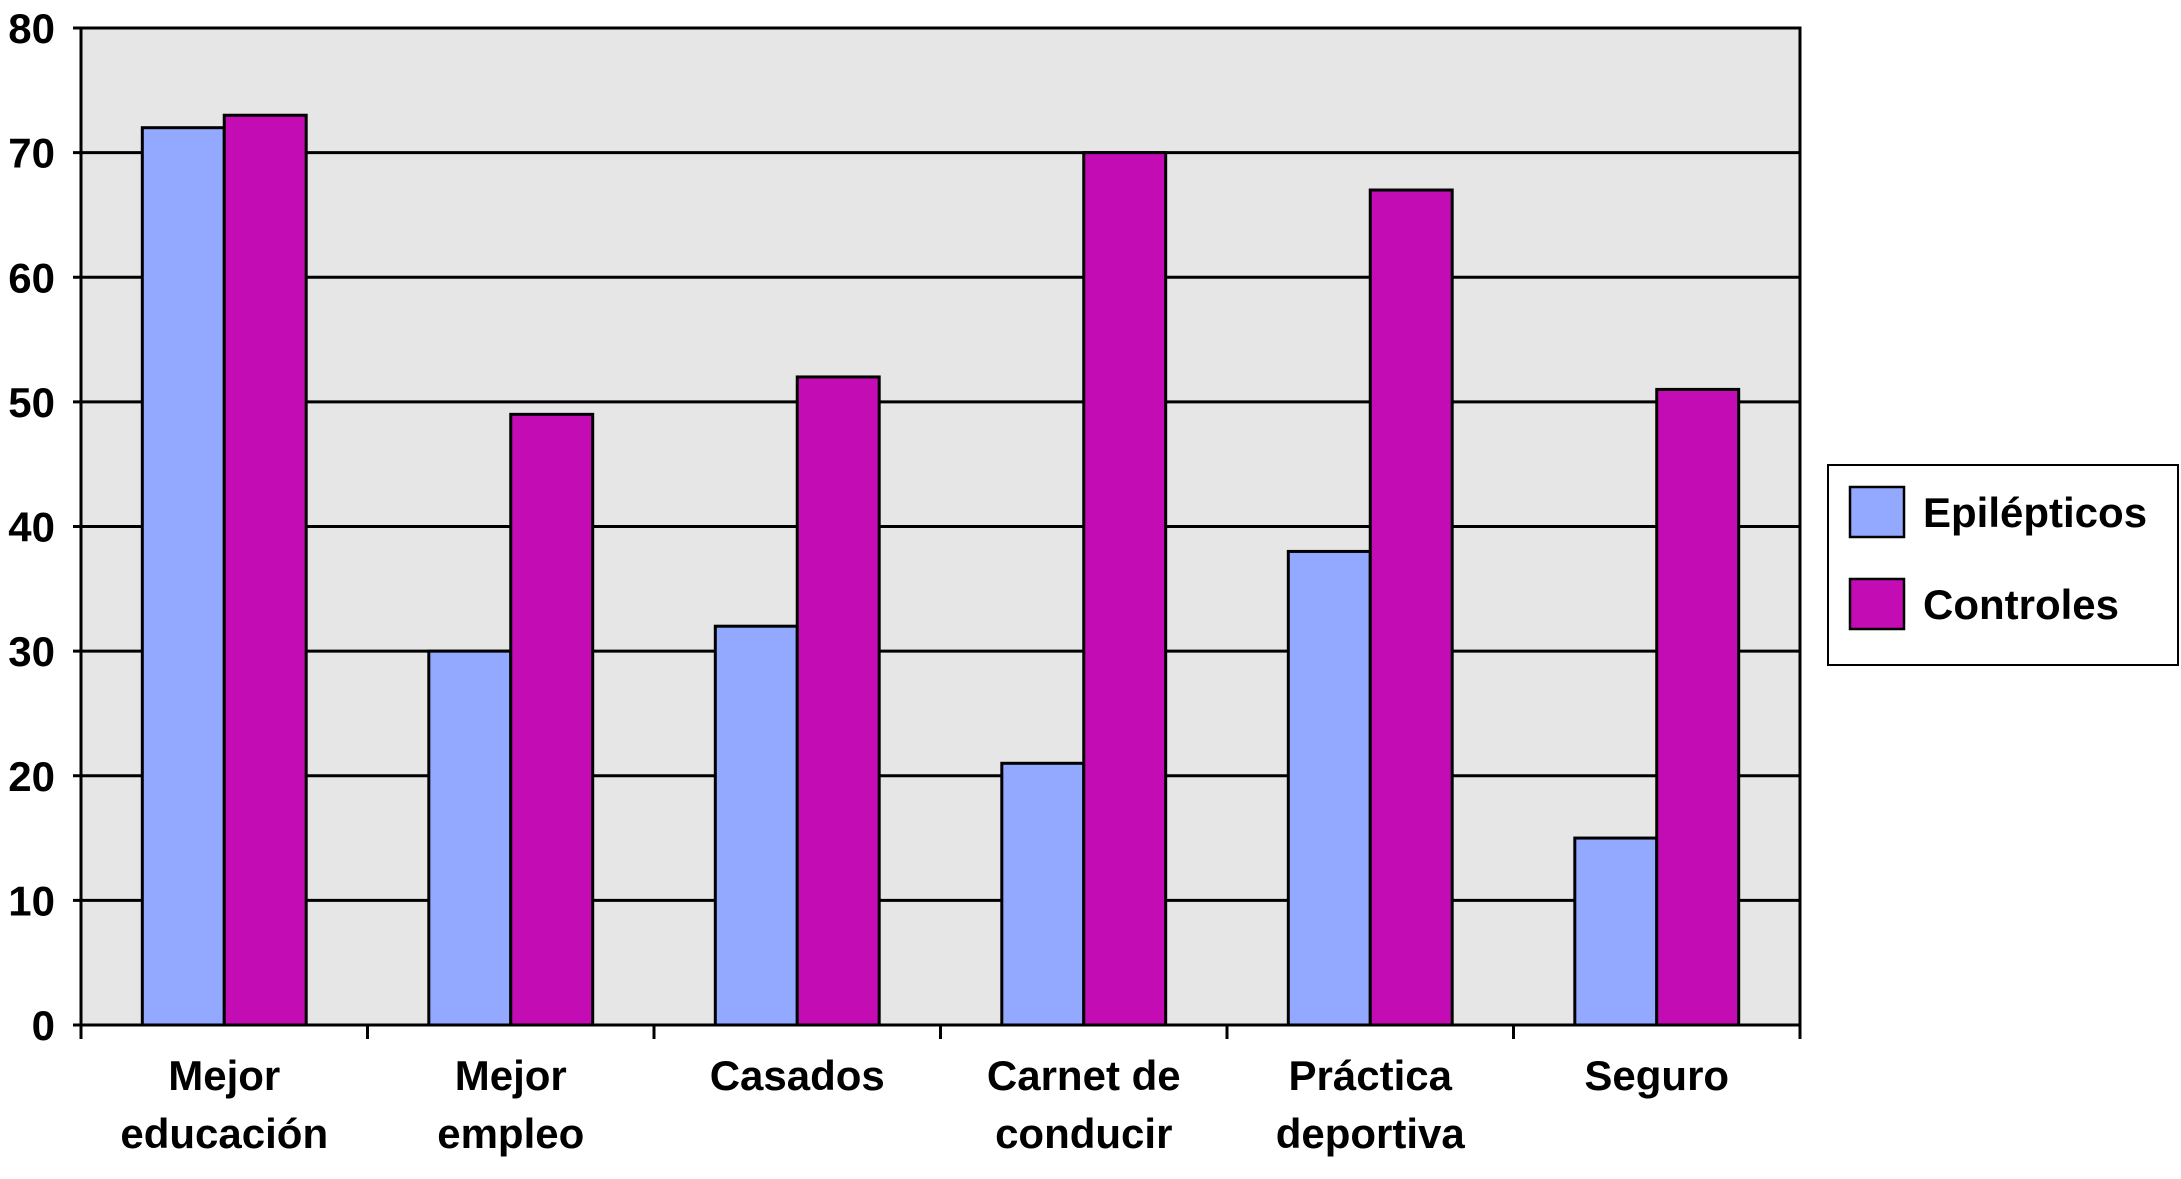  What do you see at coordinates (1371, 1075) in the screenshot?
I see `x-tick-label: Práctica` at bounding box center [1371, 1075].